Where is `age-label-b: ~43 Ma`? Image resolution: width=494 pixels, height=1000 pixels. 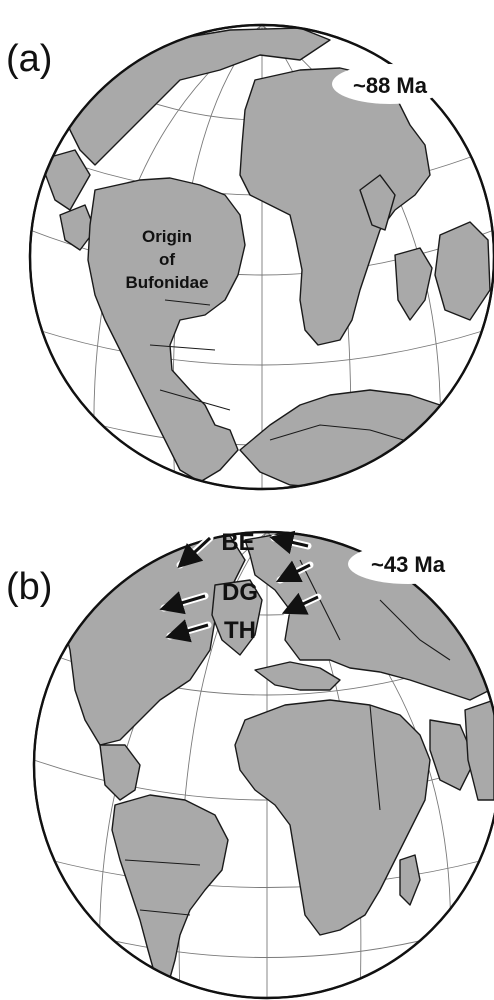
age-label-b: ~43 Ma is located at coordinates (408, 564).